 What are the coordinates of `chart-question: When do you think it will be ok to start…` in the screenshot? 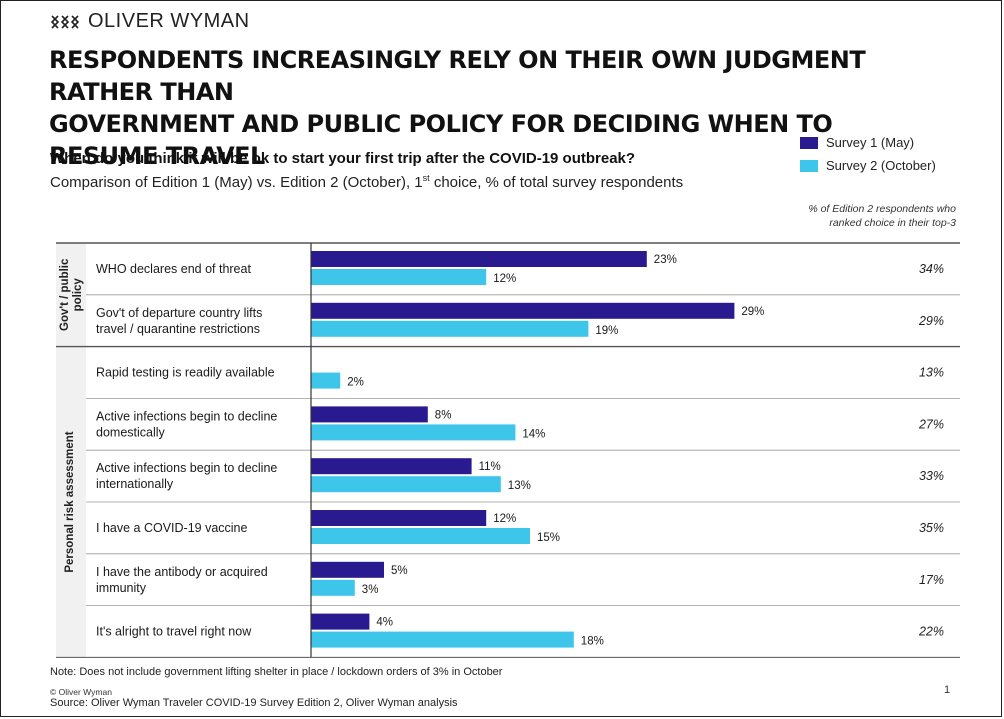 It's located at (343, 158).